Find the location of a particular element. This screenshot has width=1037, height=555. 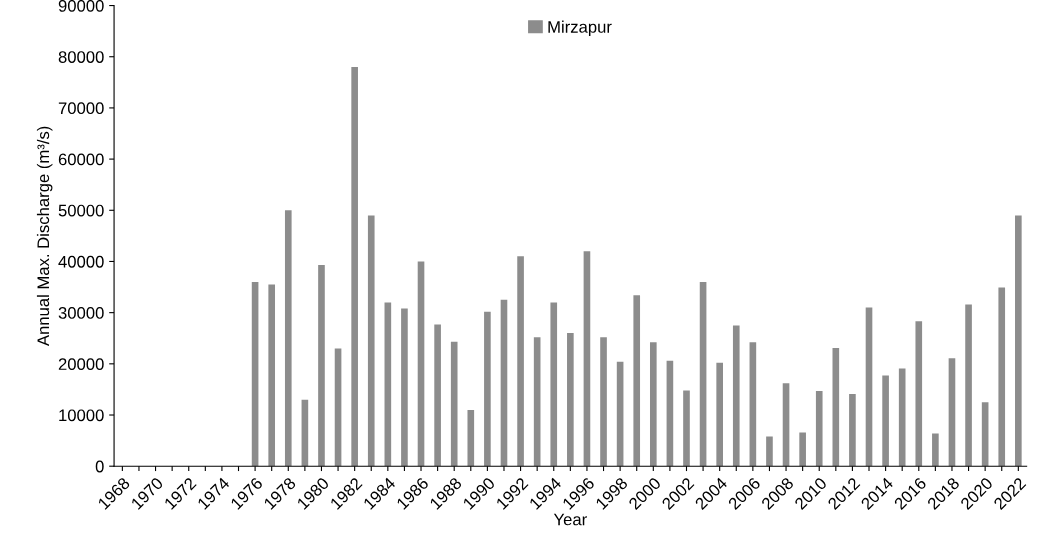

y-tick-label: 60000 is located at coordinates (81, 159).